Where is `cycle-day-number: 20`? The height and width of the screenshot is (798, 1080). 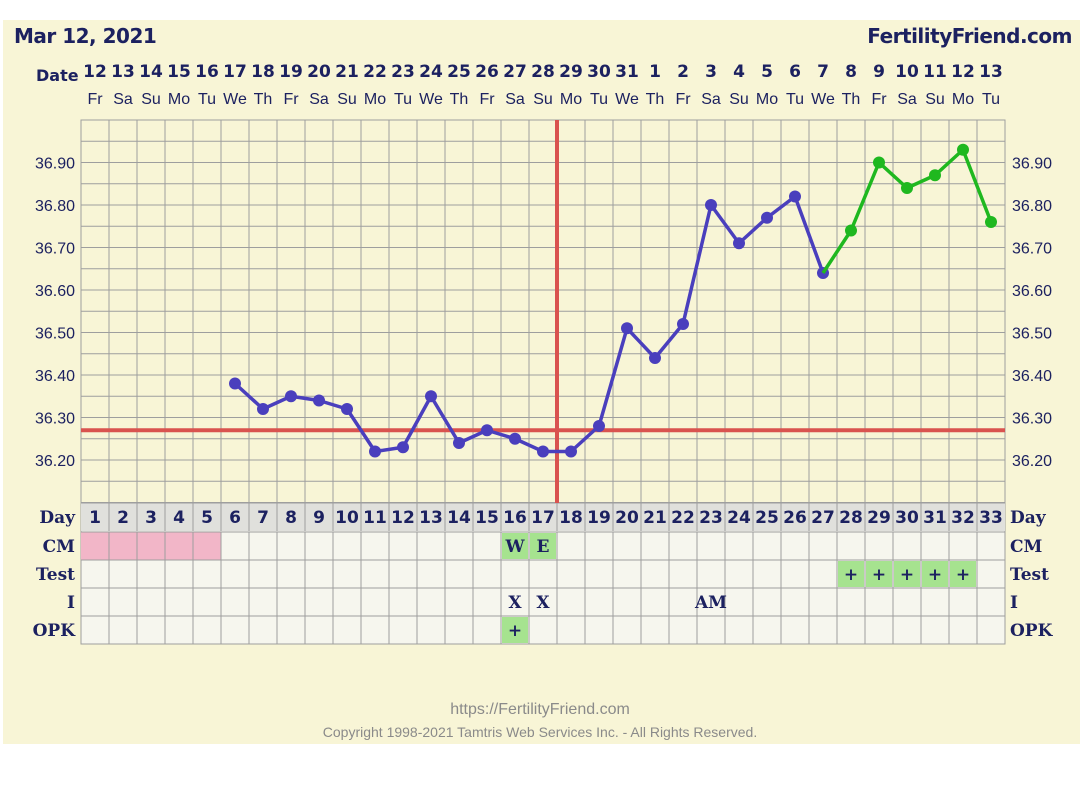 cycle-day-number: 20 is located at coordinates (627, 518).